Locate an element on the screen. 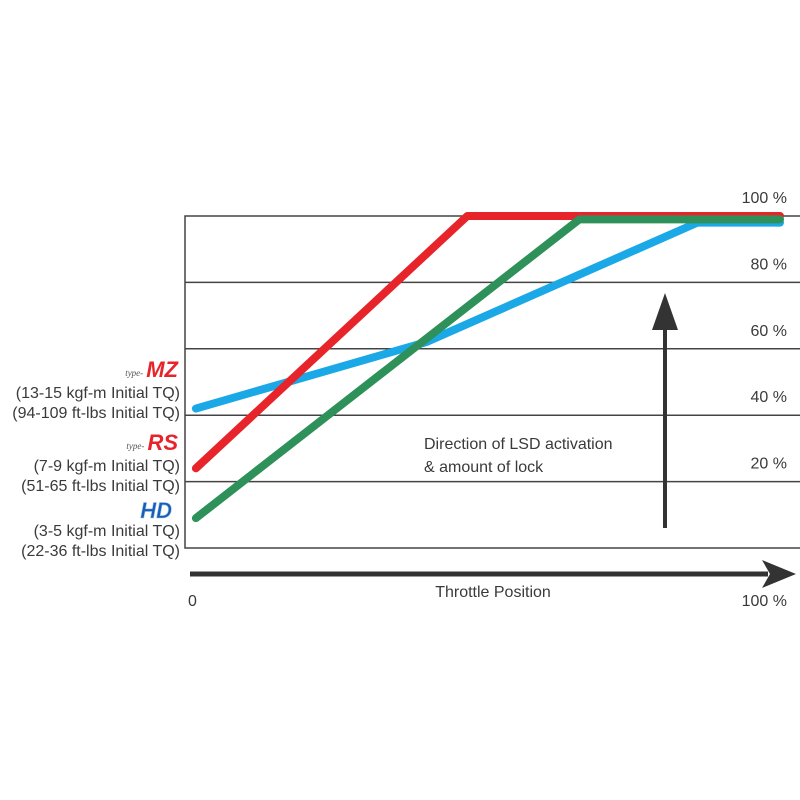 This screenshot has width=800, height=800. rs-logo-prefix: type- is located at coordinates (135, 446).